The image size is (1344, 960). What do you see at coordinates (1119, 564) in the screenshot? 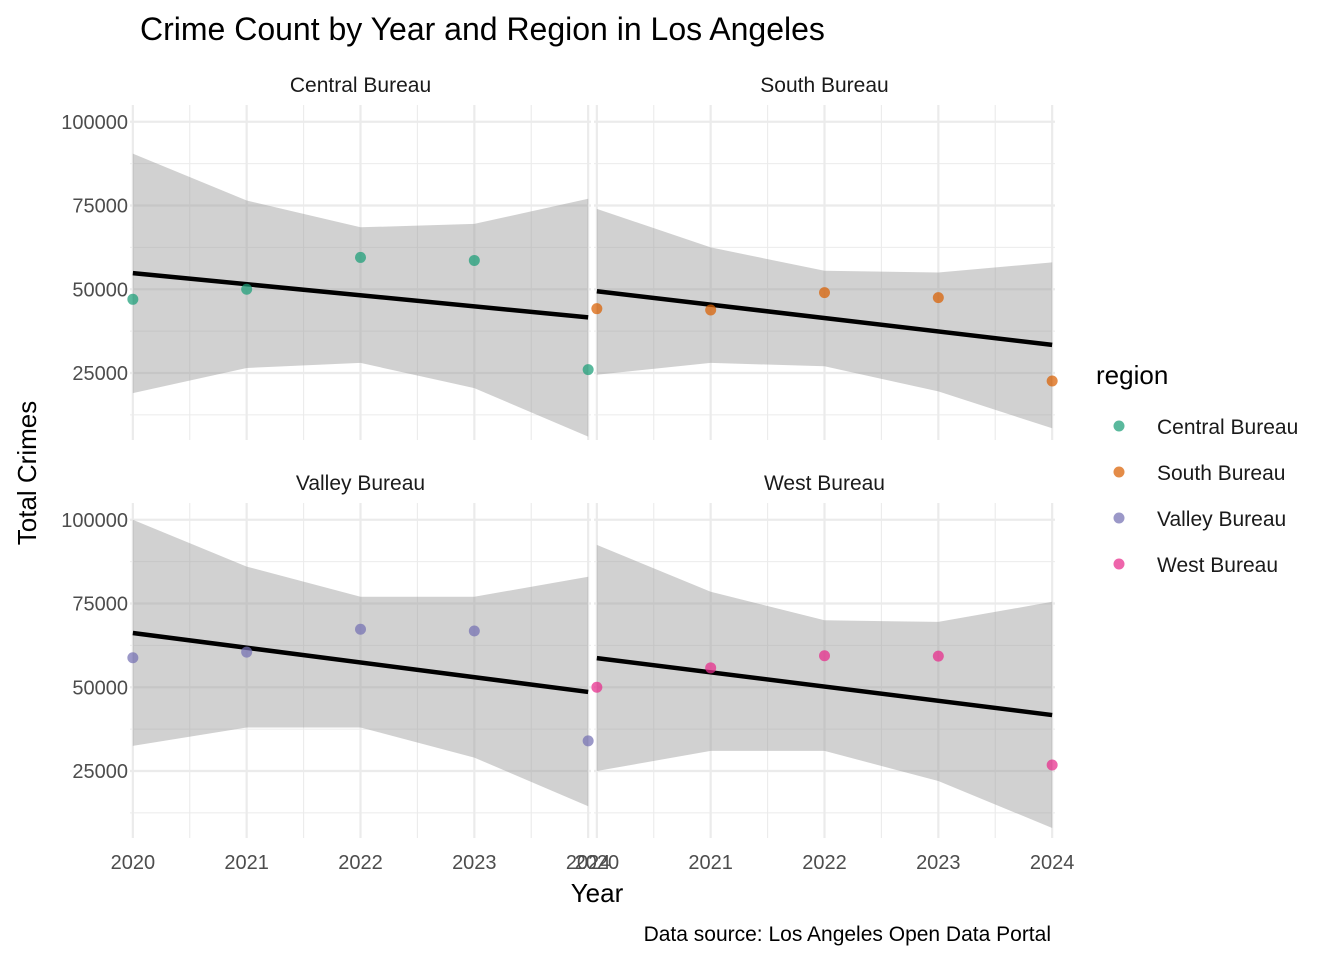
I see `legend-key-west-bureau` at bounding box center [1119, 564].